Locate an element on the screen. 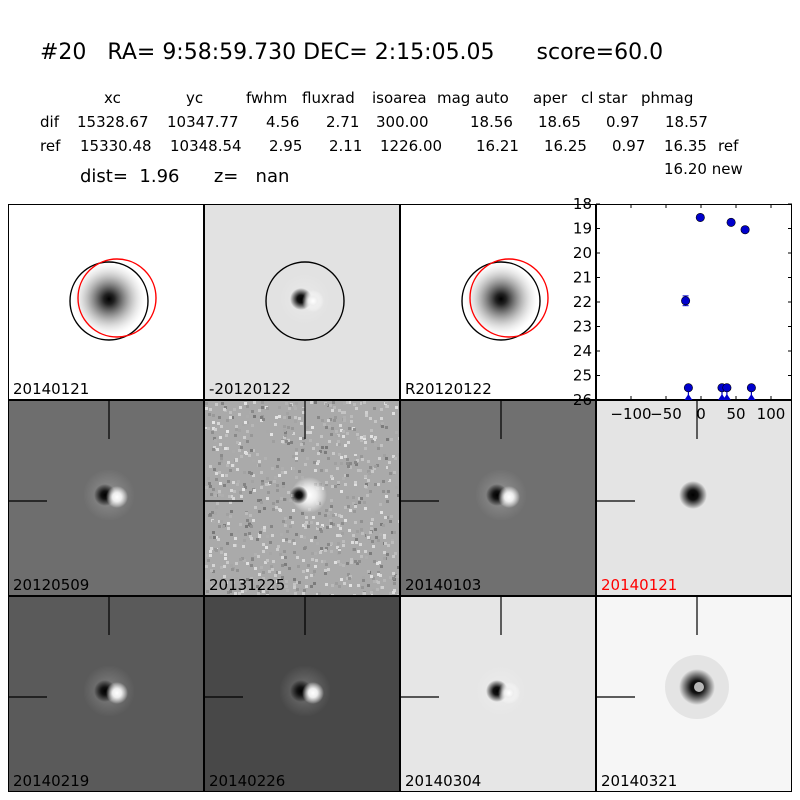 The height and width of the screenshot is (800, 800). dec-label: DEC= is located at coordinates (335, 52).